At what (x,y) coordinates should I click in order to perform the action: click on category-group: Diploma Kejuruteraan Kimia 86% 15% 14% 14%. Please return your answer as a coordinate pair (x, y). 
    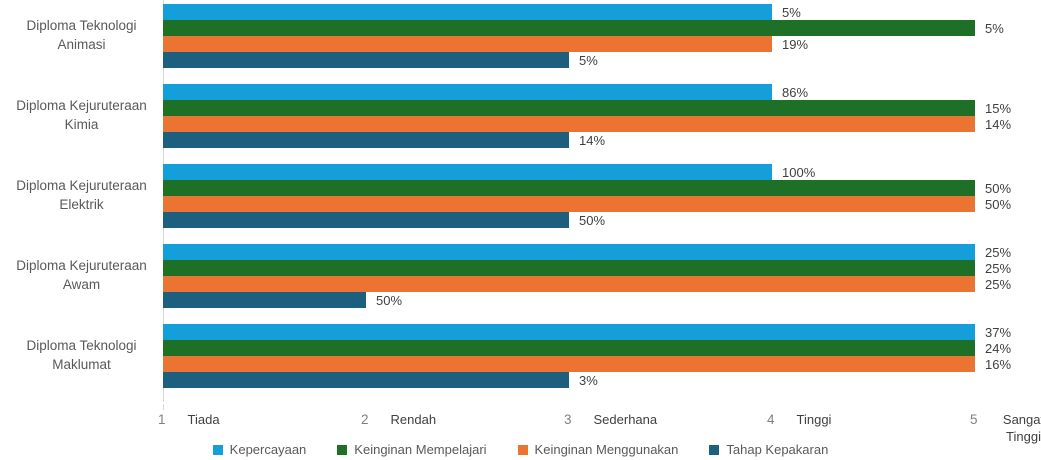
    Looking at the image, I should click on (520, 116).